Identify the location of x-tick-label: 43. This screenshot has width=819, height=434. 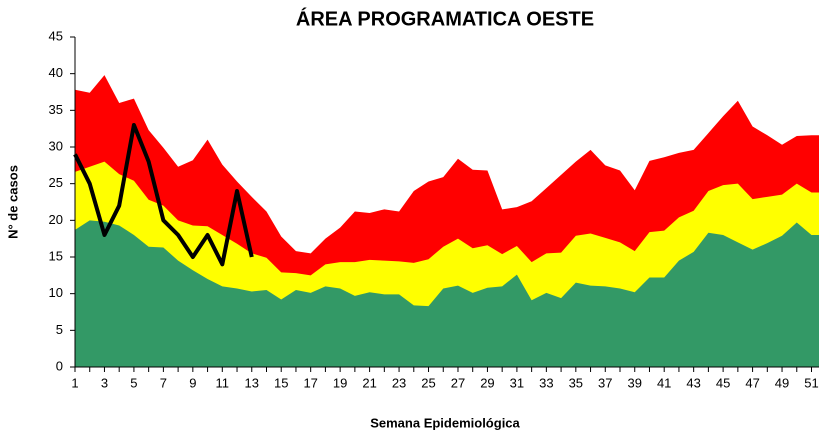
(693, 382).